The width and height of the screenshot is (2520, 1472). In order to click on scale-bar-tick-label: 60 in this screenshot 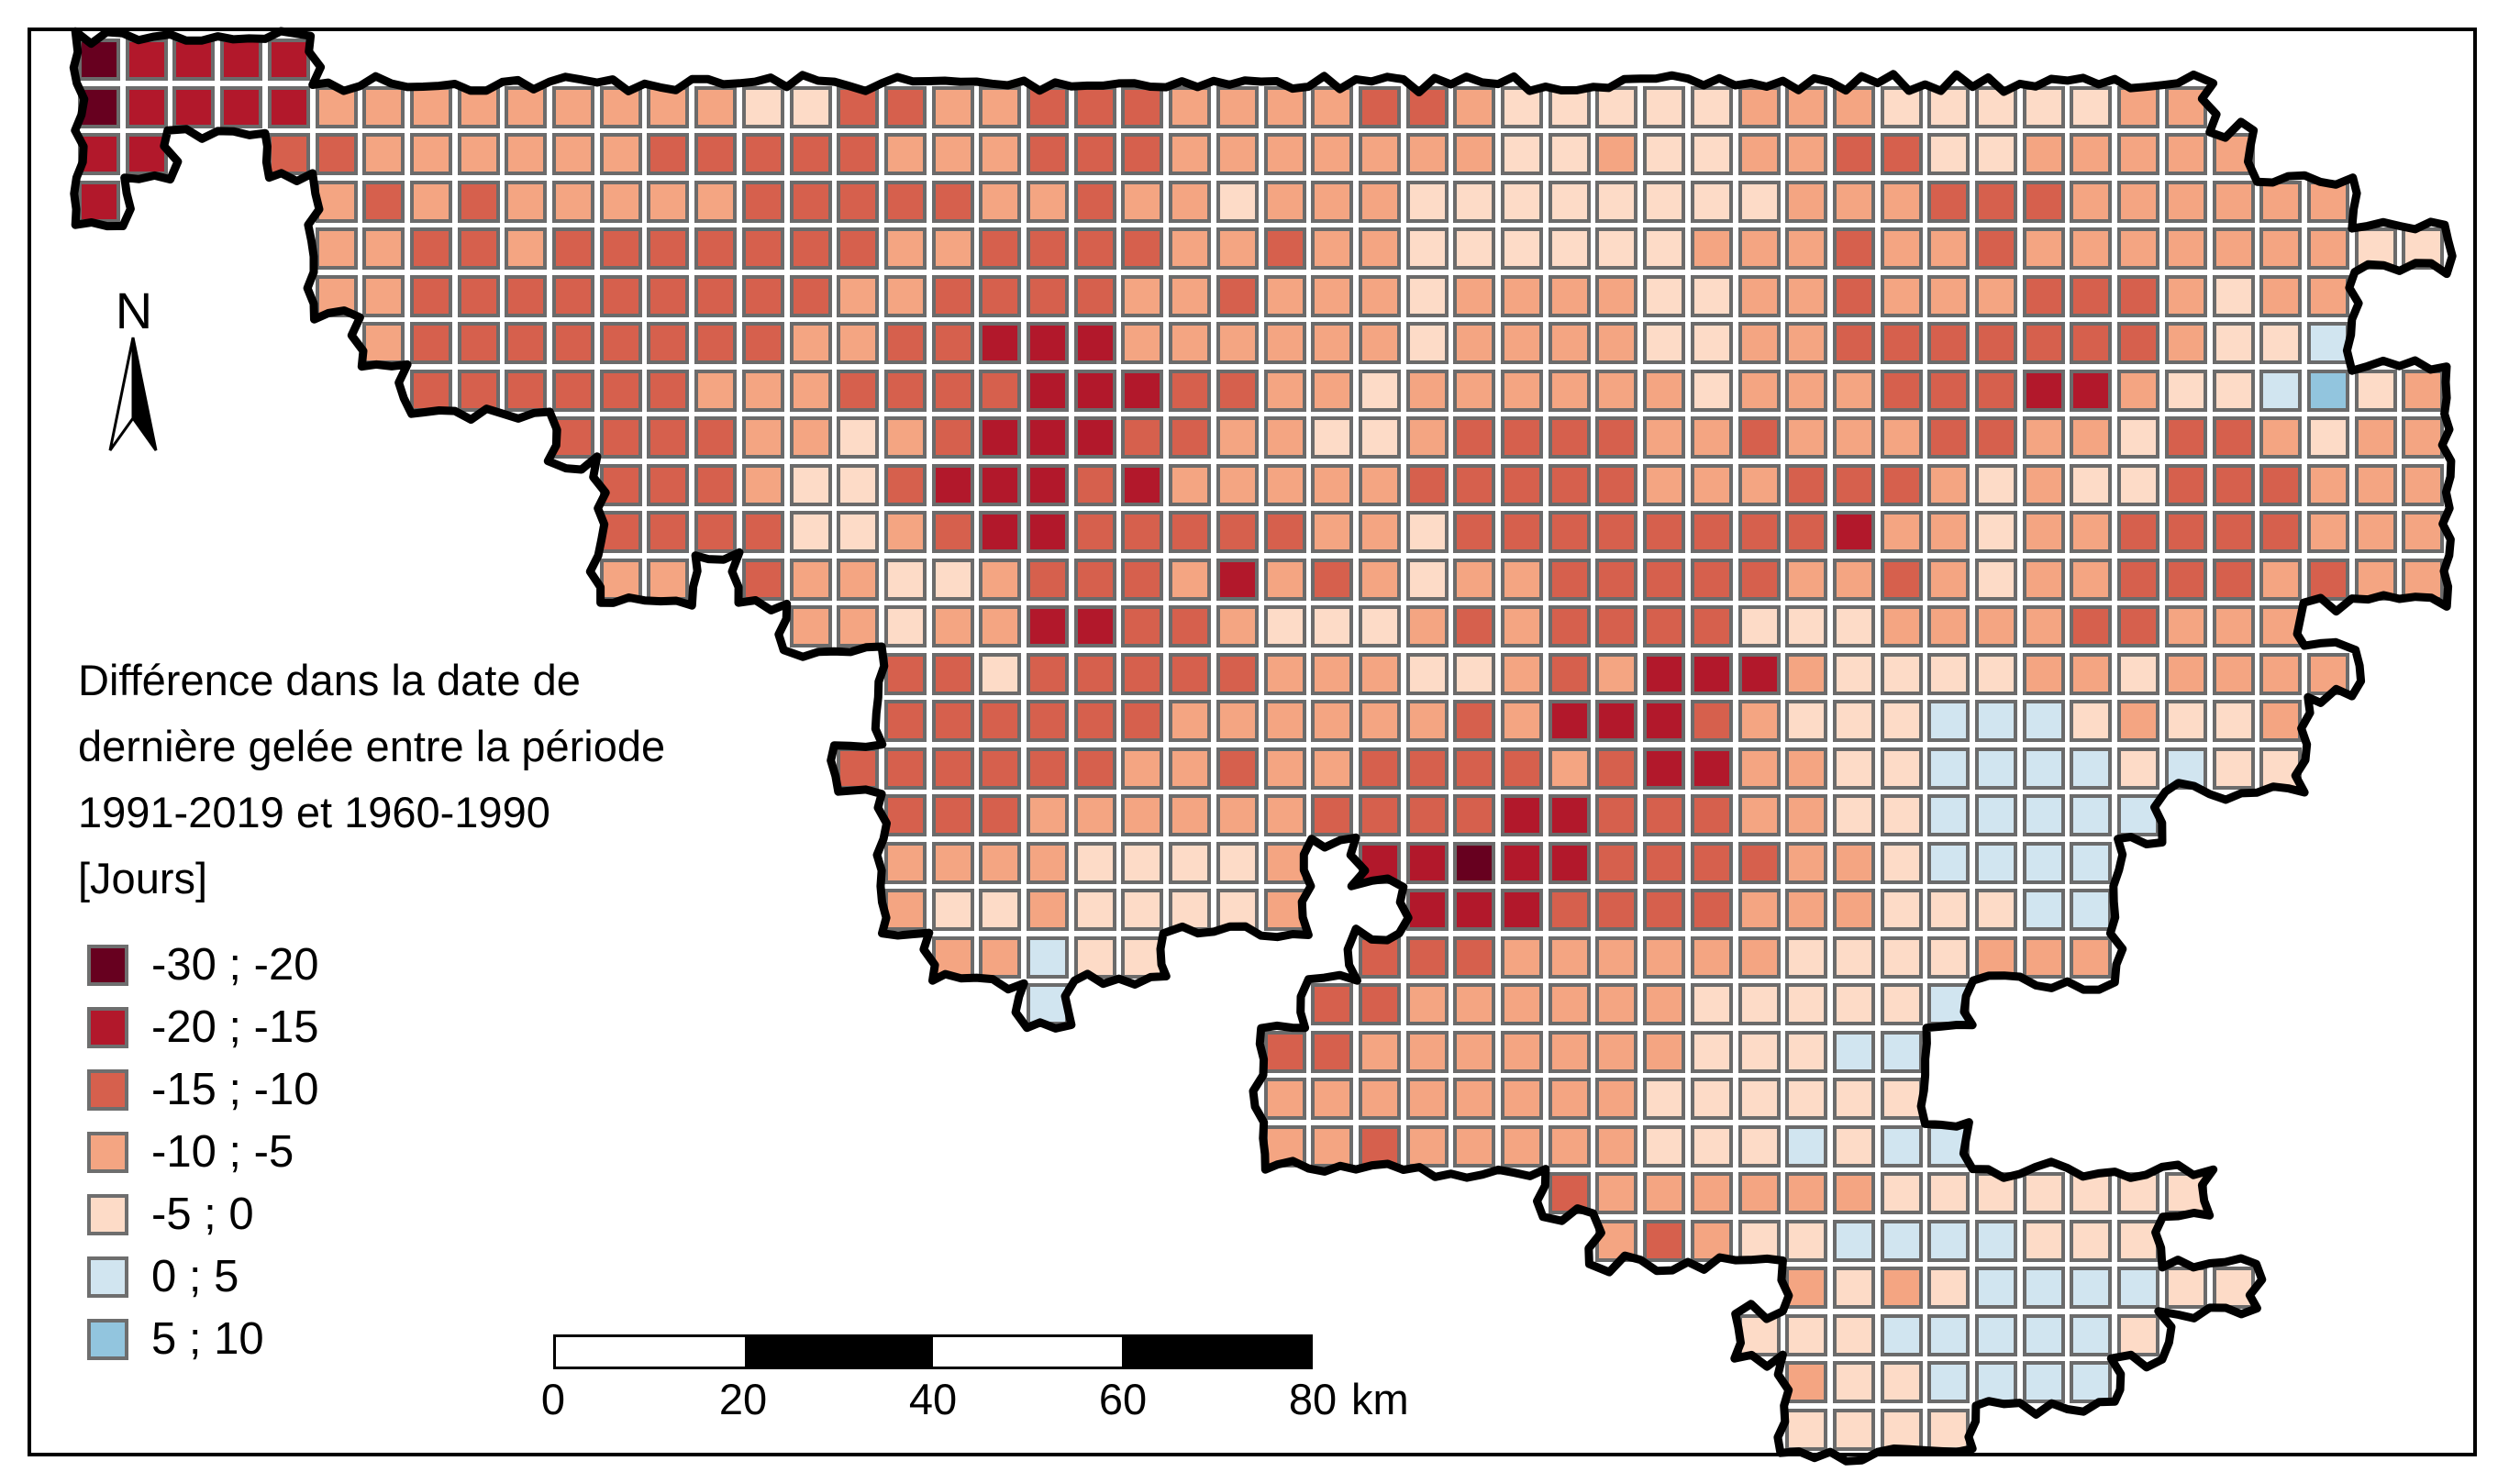, I will do `click(1123, 1399)`.